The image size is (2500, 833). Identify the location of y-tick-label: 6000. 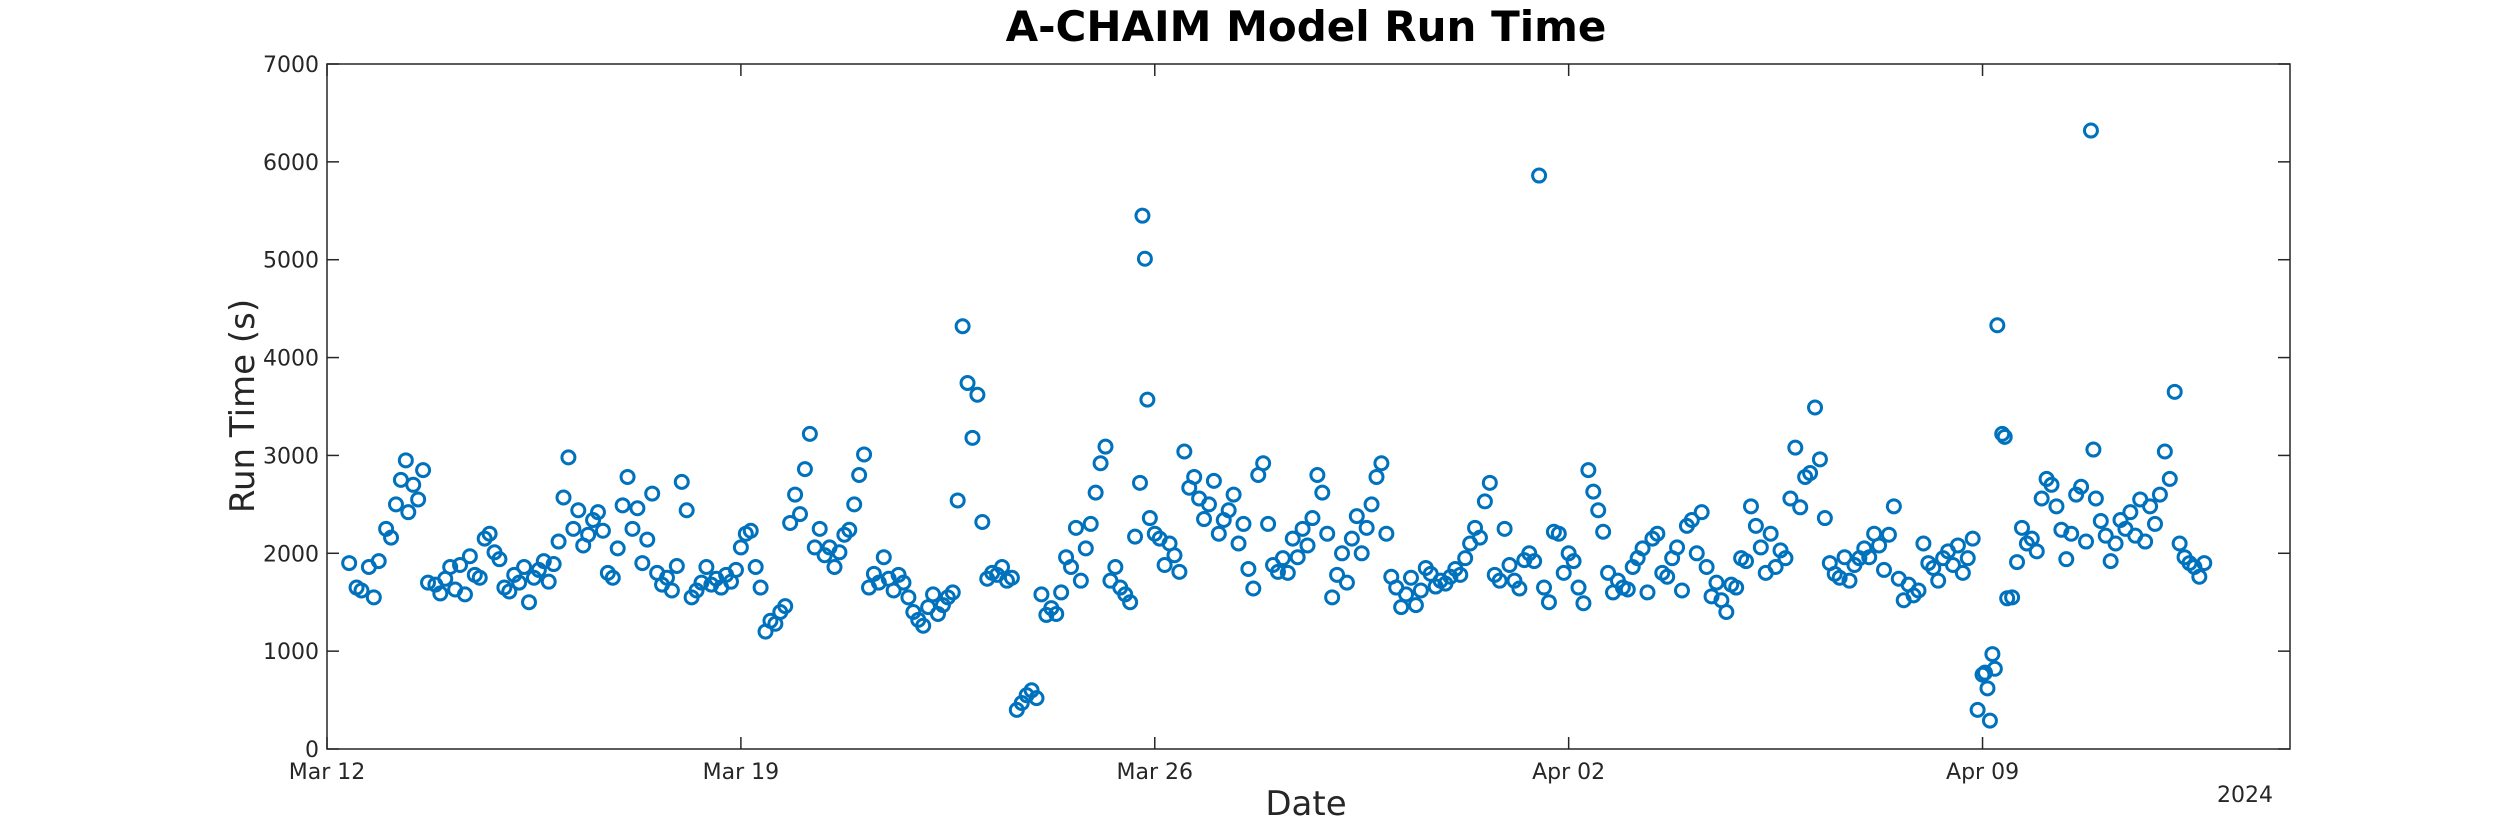
(291, 163).